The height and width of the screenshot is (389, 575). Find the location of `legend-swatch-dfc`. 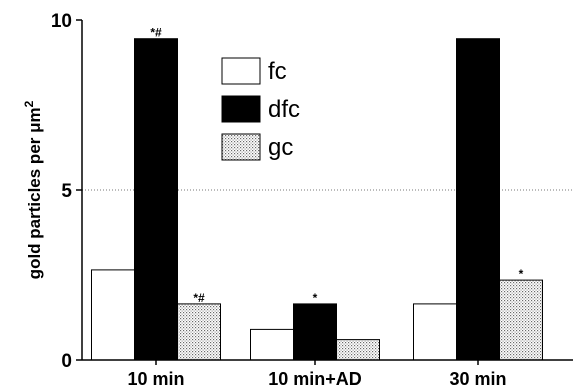

legend-swatch-dfc is located at coordinates (241, 109).